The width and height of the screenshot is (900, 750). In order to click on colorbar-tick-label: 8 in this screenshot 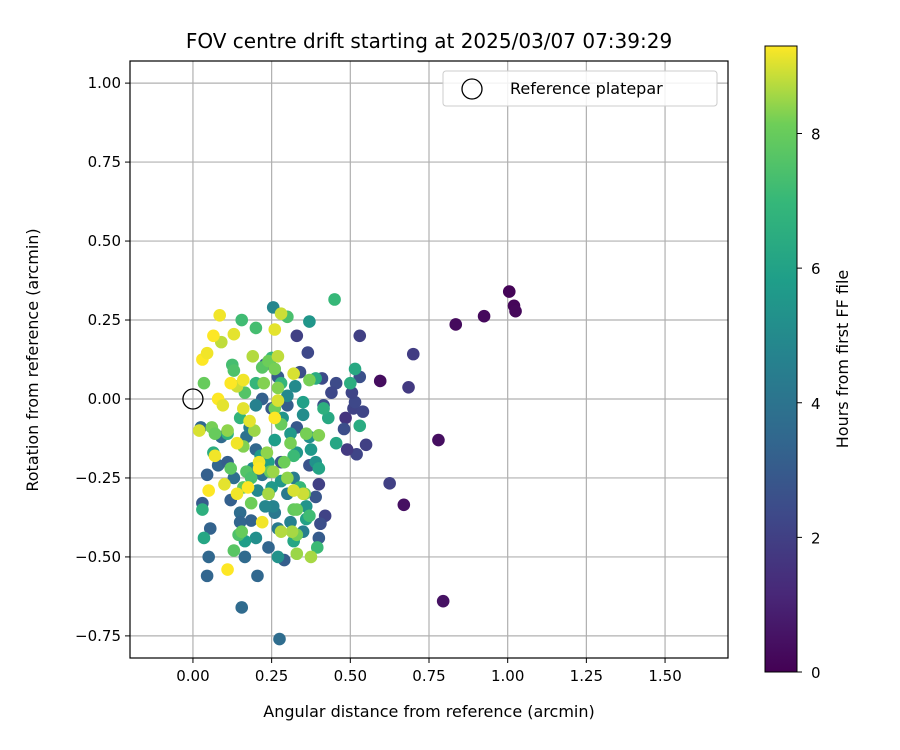, I will do `click(816, 135)`.